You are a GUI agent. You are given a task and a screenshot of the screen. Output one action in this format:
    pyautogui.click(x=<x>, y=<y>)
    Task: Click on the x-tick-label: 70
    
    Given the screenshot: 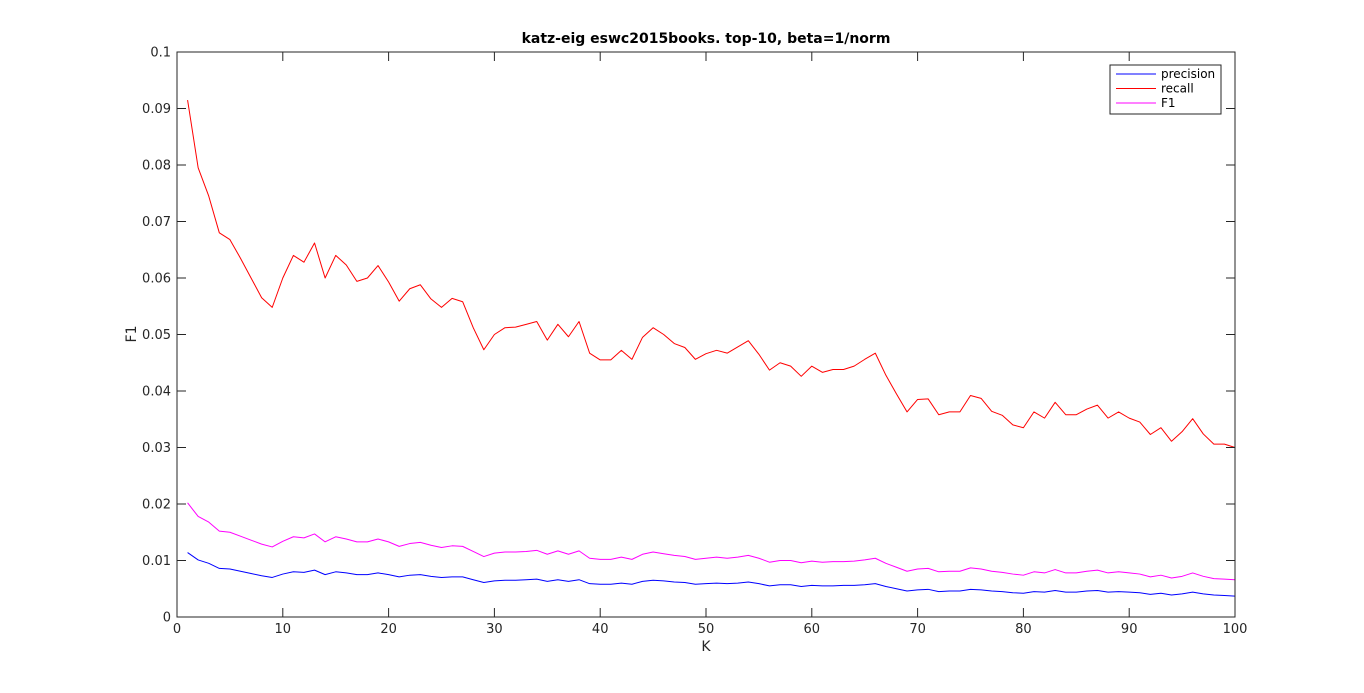 What is the action you would take?
    pyautogui.click(x=917, y=629)
    